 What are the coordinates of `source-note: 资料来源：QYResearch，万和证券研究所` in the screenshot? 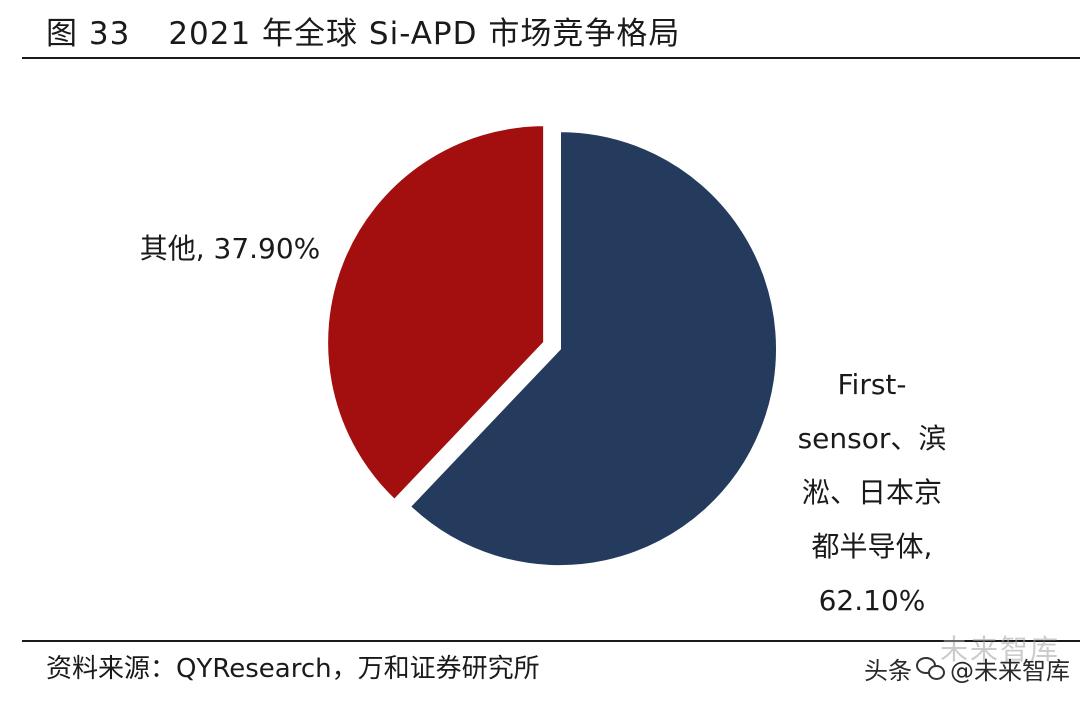 It's located at (293, 668).